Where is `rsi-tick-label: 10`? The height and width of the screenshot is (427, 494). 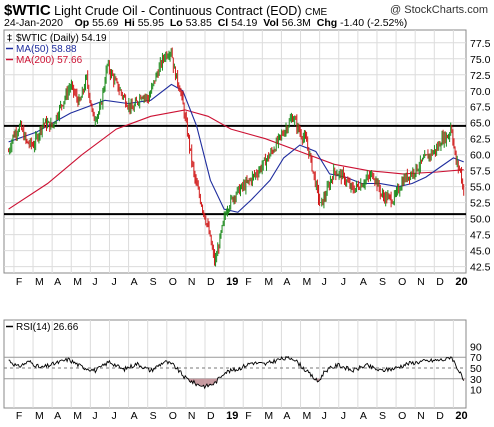 rsi-tick-label: 10 is located at coordinates (476, 391).